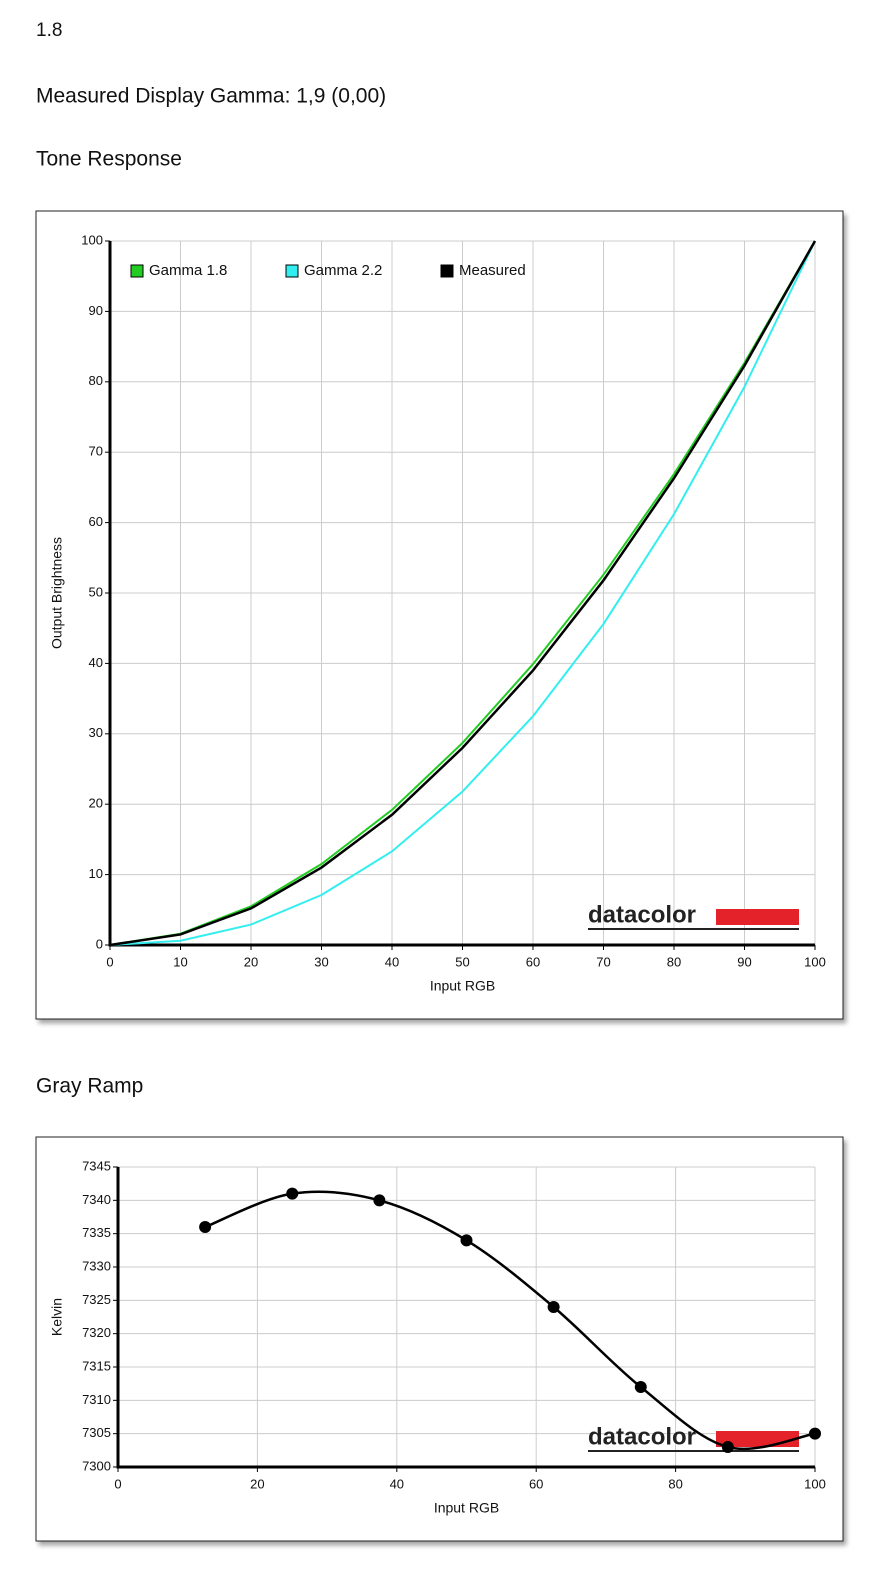 The image size is (882, 1569). Describe the element at coordinates (757, 917) in the screenshot. I see `logo-bar` at that location.